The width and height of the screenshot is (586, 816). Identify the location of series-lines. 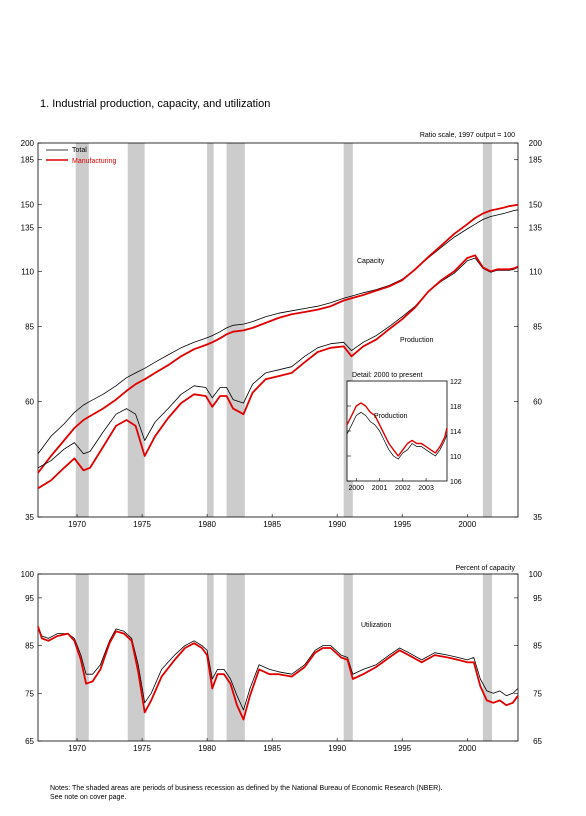
(278, 673).